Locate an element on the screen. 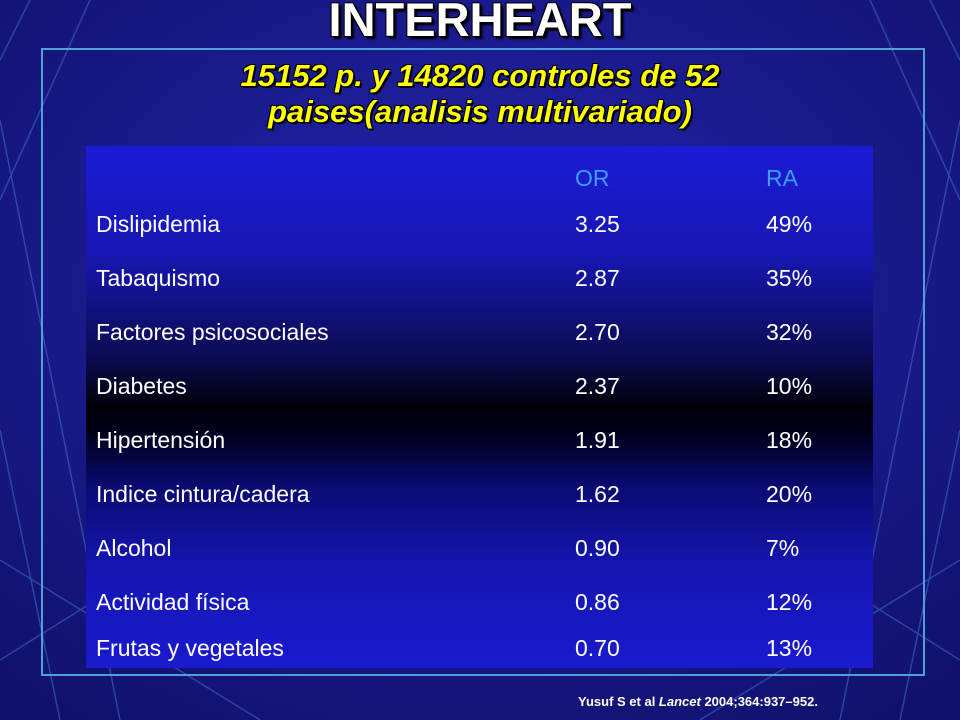  table-row: Frutas y vegetales 0.70 13% is located at coordinates (479, 648).